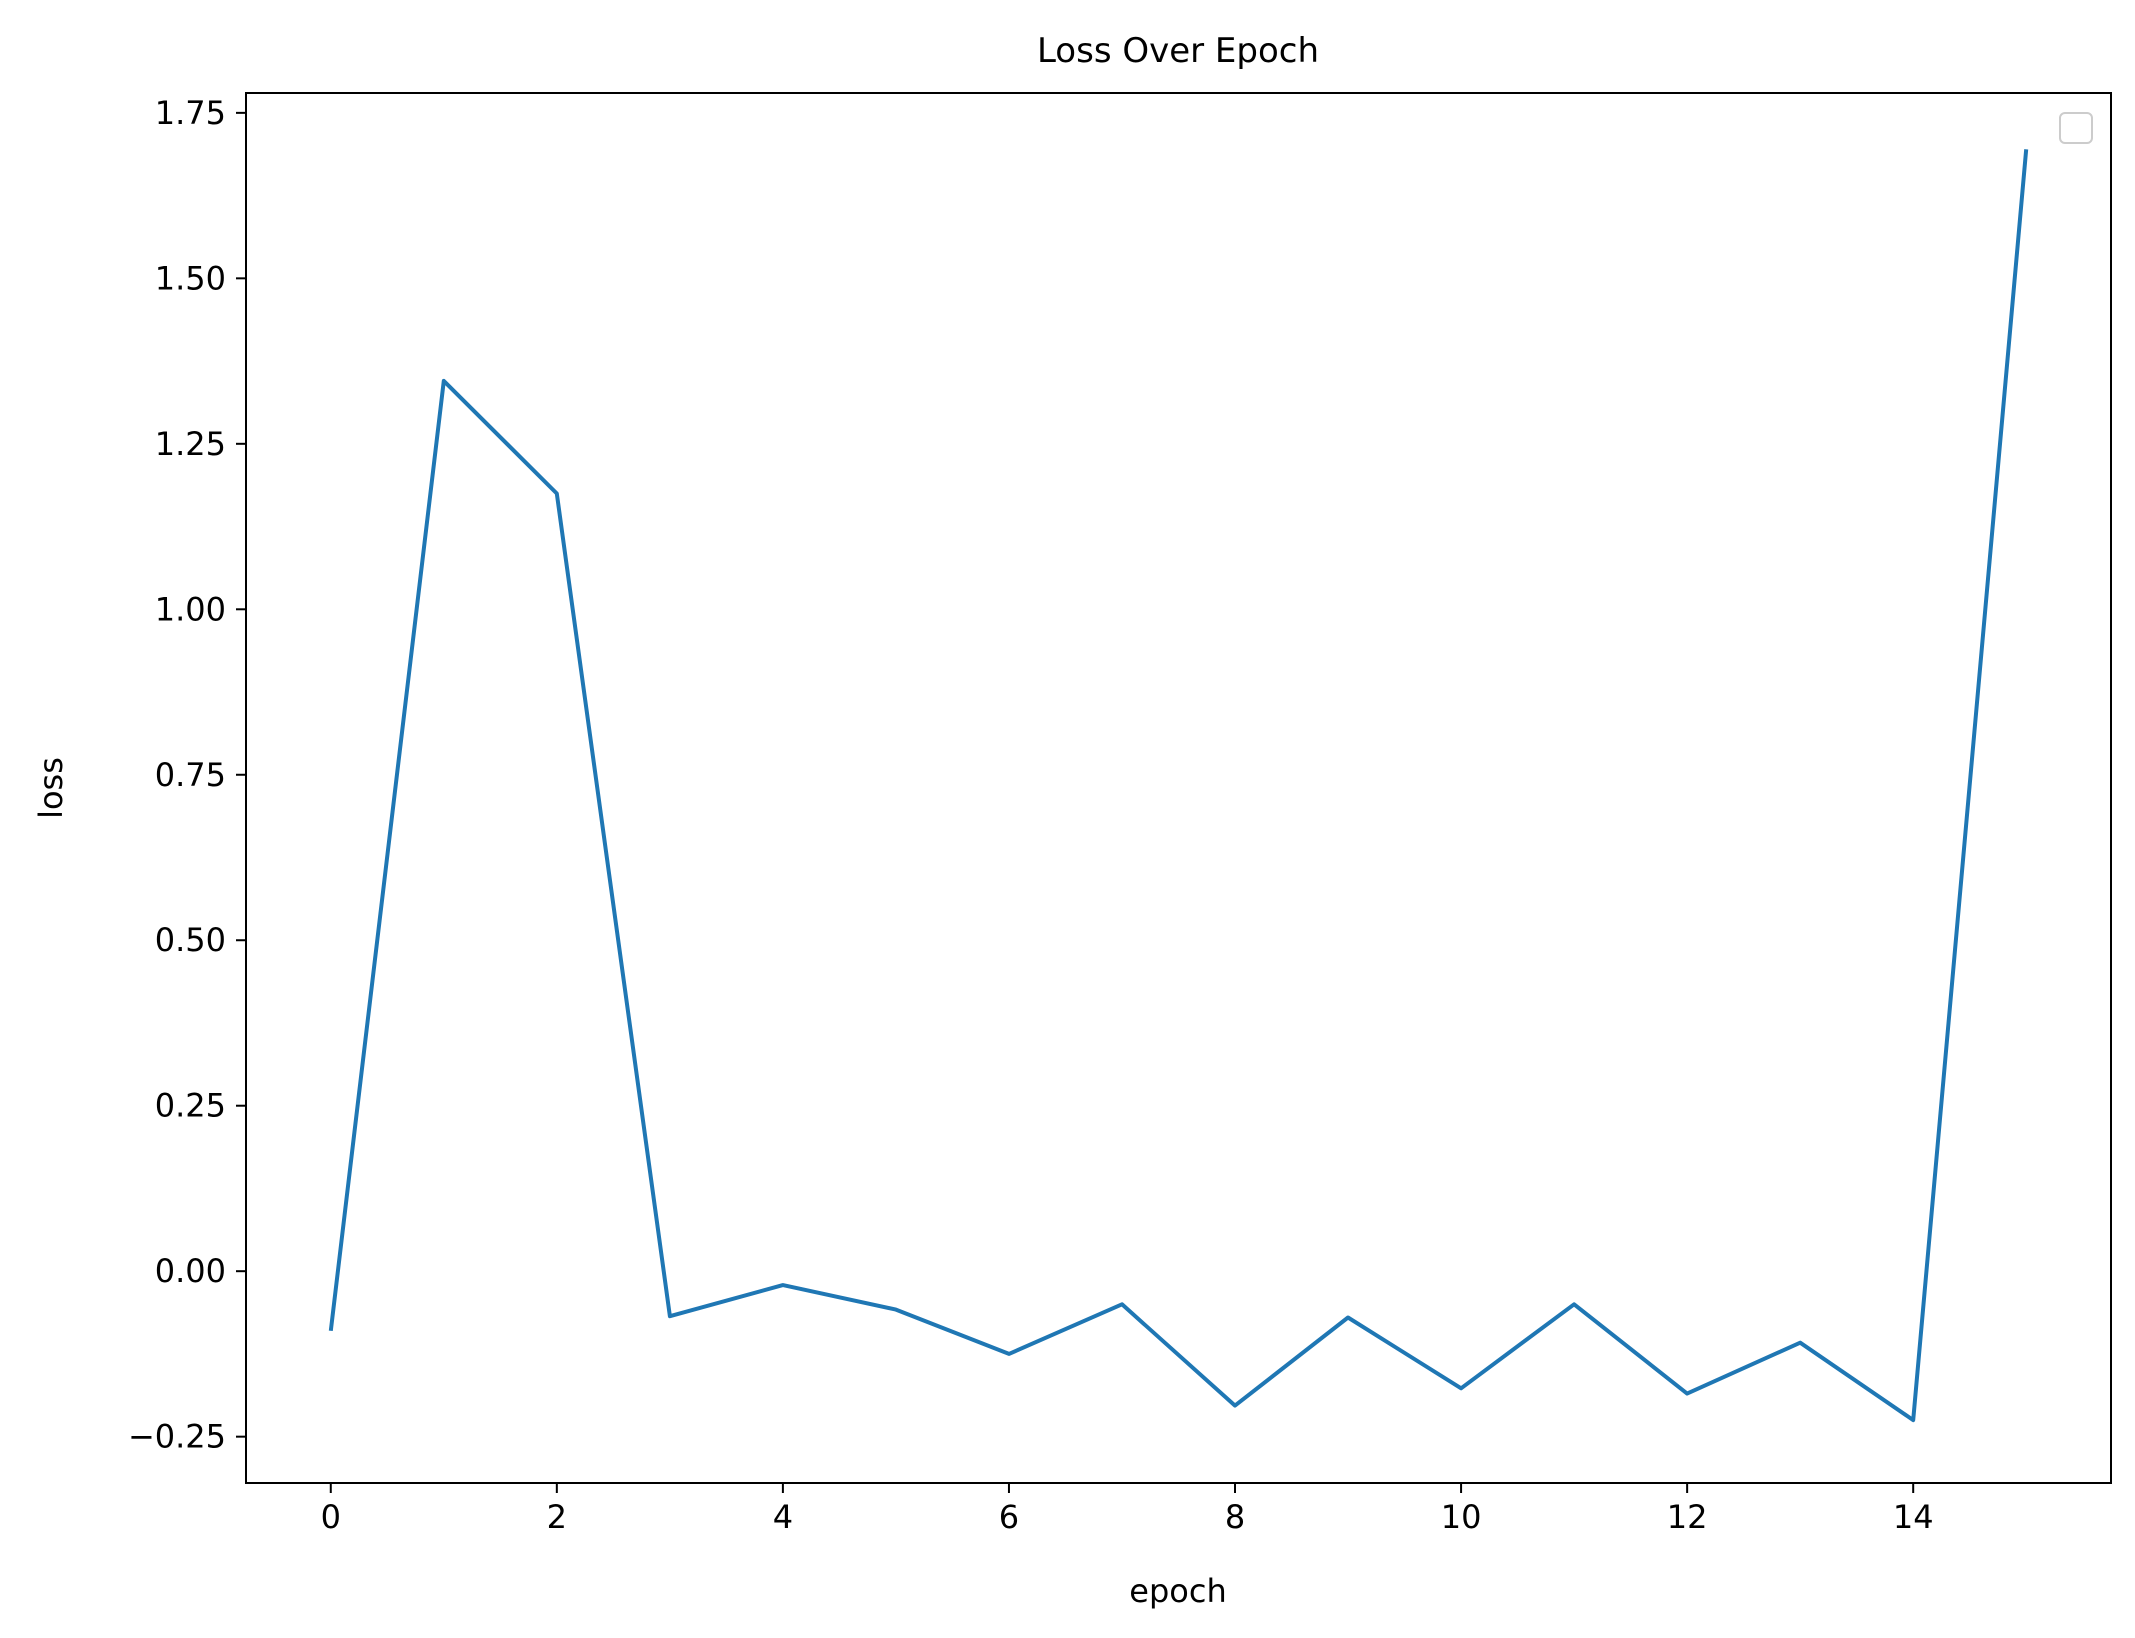 The image size is (2135, 1638). I want to click on chart-title: Loss Over Epoch, so click(1178, 51).